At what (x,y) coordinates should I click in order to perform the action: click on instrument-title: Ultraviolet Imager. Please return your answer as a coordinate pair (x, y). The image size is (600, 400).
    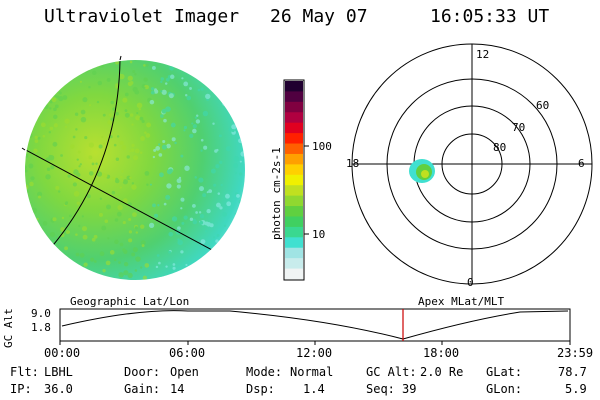
    Looking at the image, I should click on (142, 16).